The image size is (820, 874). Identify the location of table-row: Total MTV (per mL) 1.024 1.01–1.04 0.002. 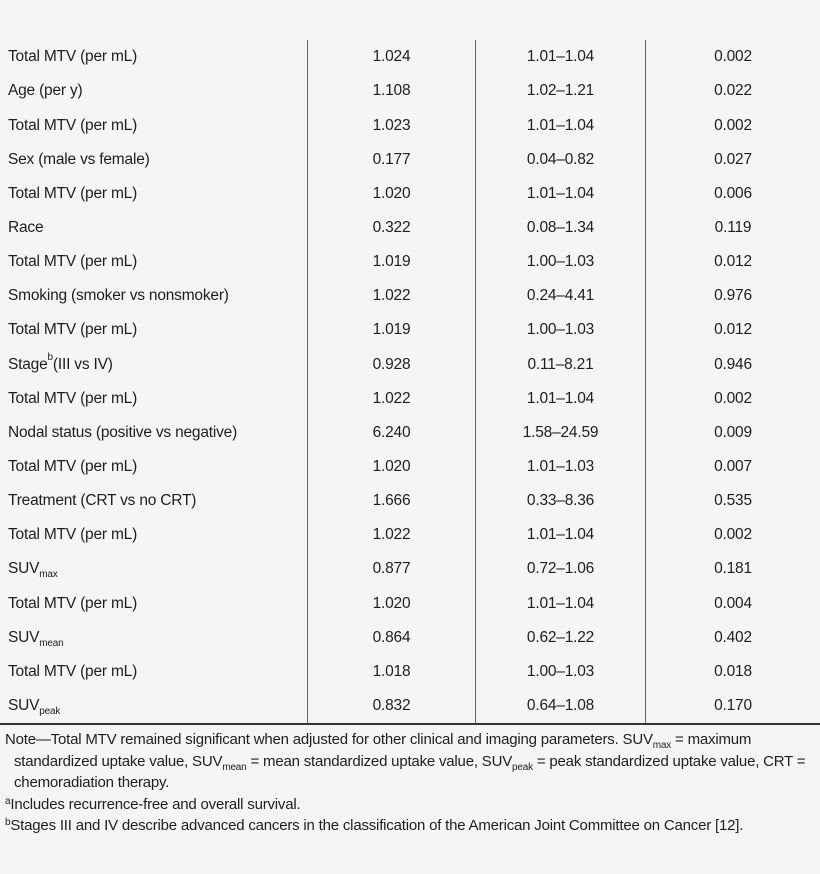
(410, 57).